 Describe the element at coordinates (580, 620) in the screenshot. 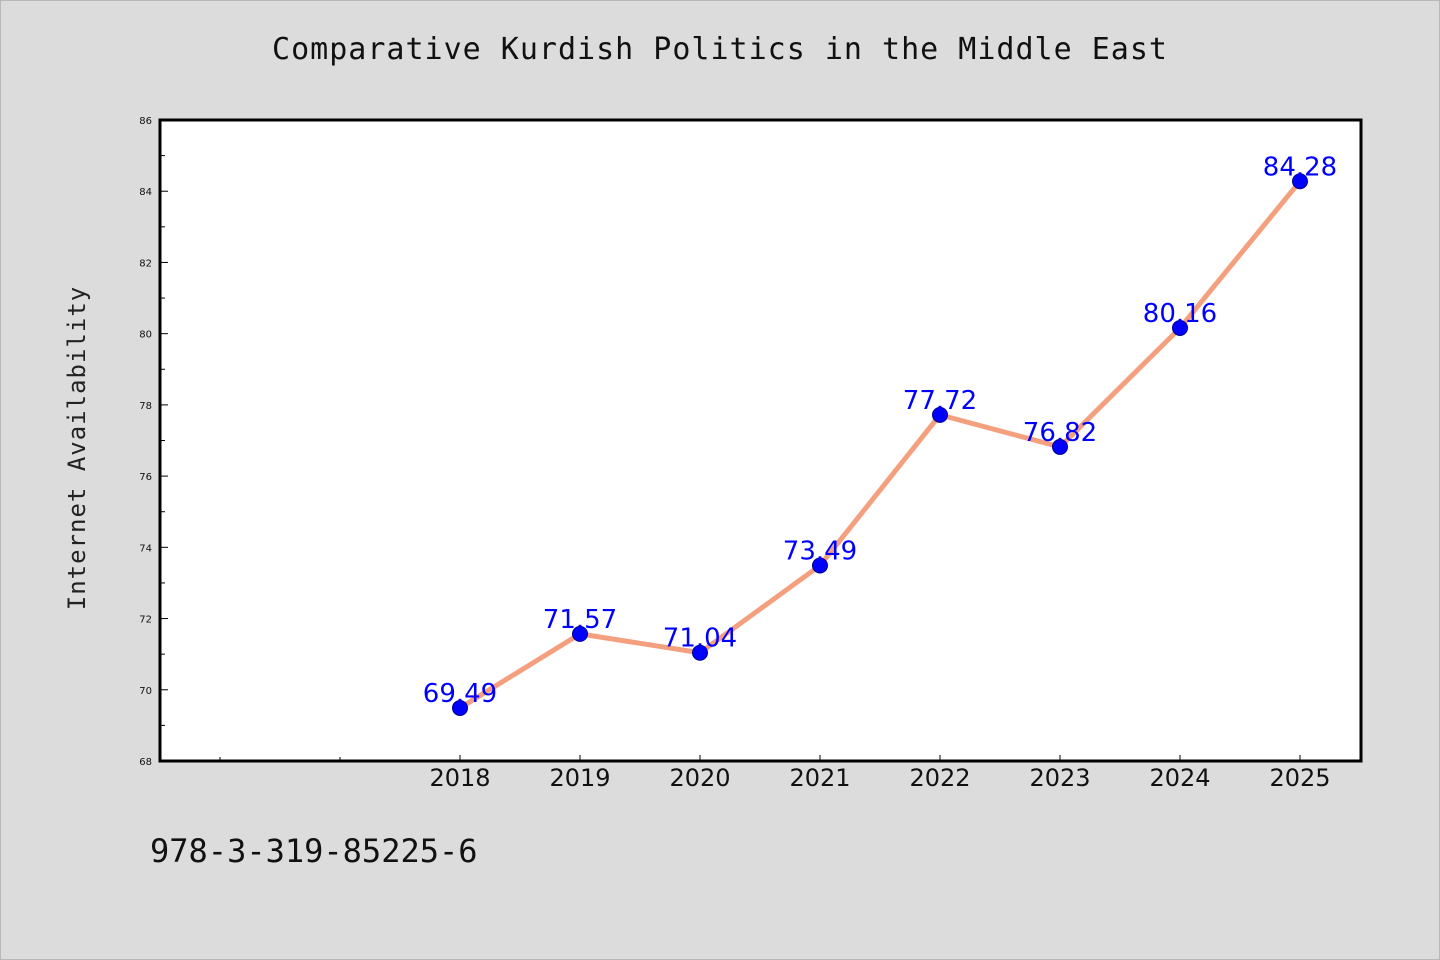

I see `data-label: 71.57` at that location.